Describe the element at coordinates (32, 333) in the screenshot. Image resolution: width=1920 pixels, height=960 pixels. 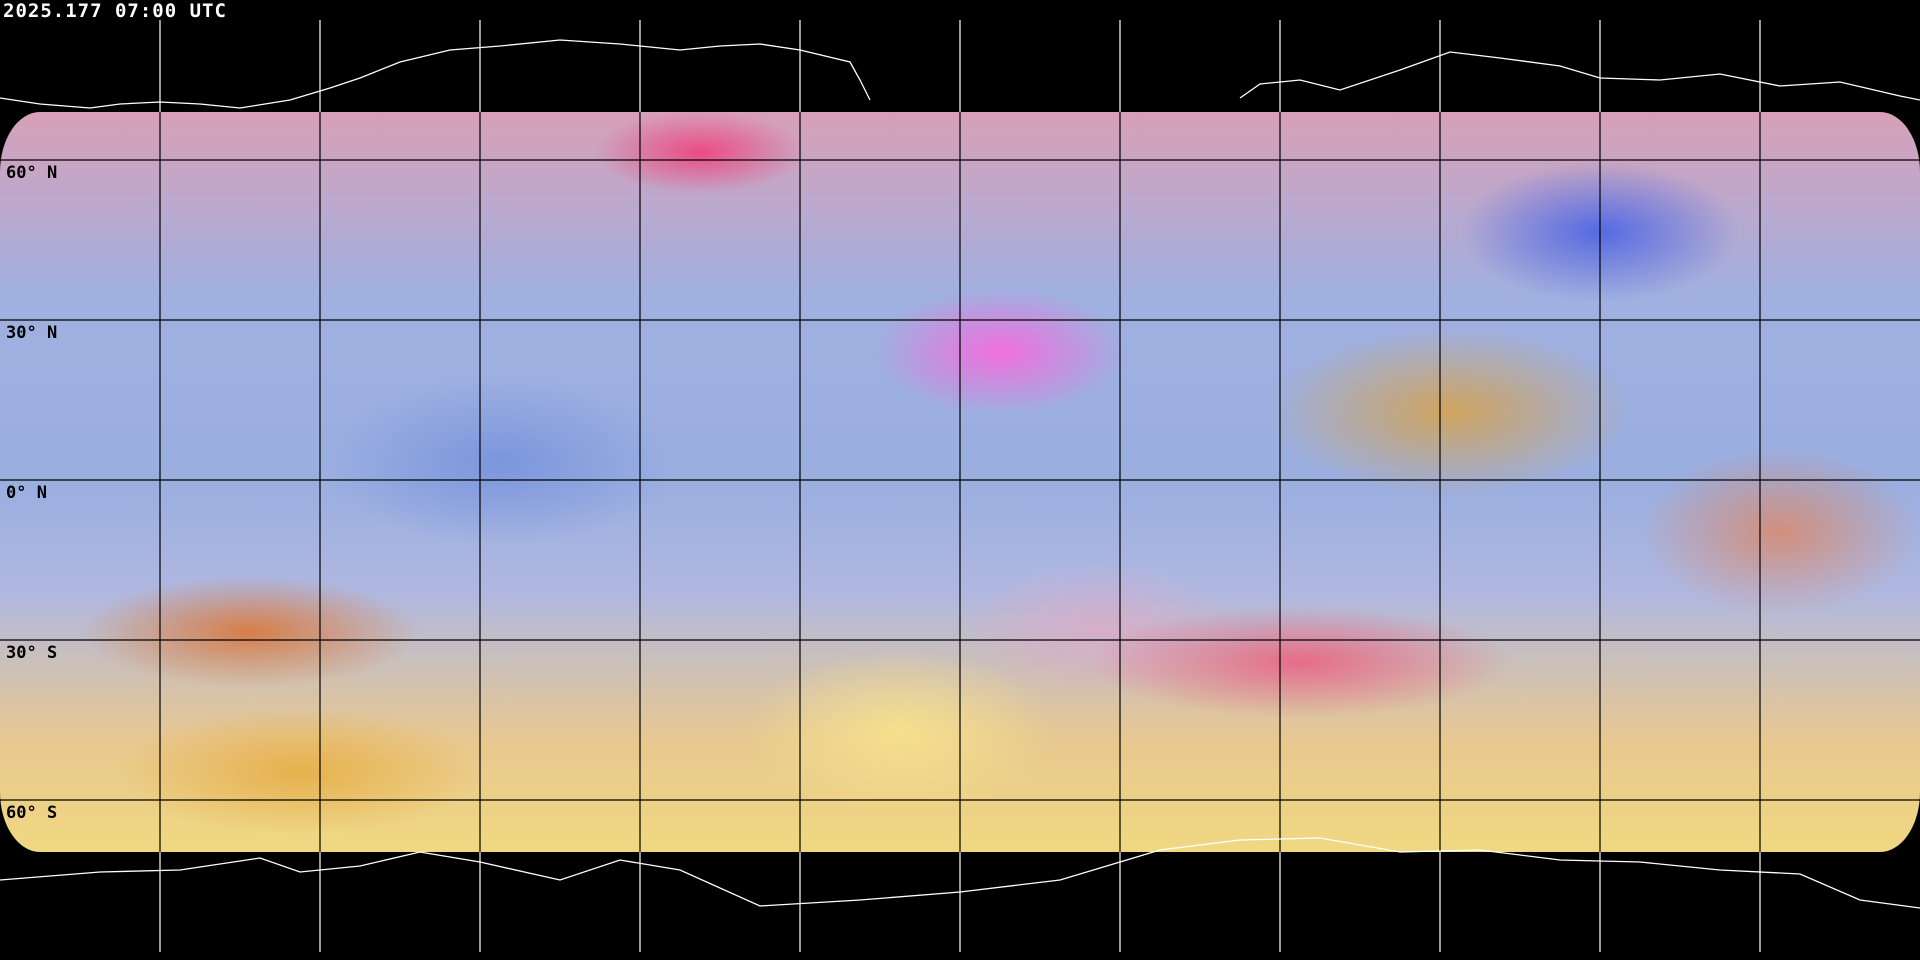
I see `lat-label-30n: 30° N` at that location.